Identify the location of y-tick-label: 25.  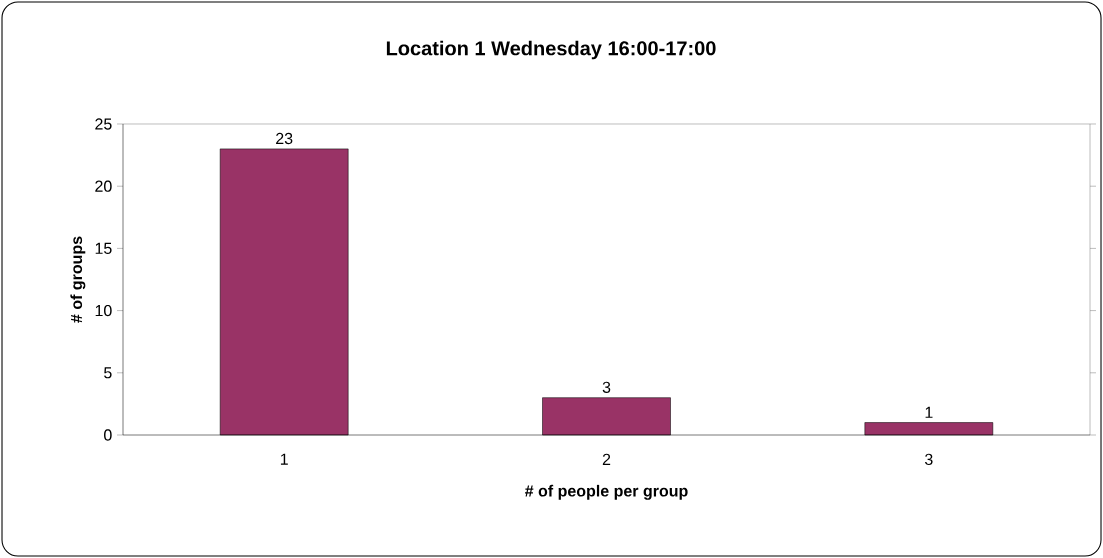
(103, 124).